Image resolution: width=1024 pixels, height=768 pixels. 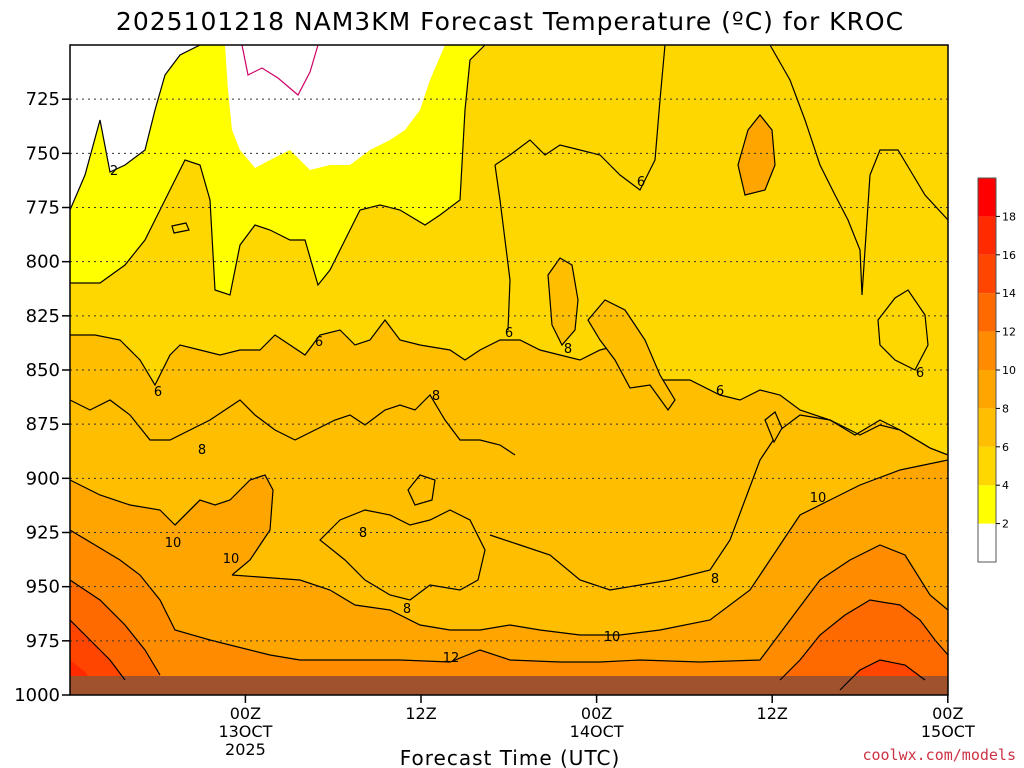 I want to click on x-tick-label: 13OCT, so click(x=245, y=731).